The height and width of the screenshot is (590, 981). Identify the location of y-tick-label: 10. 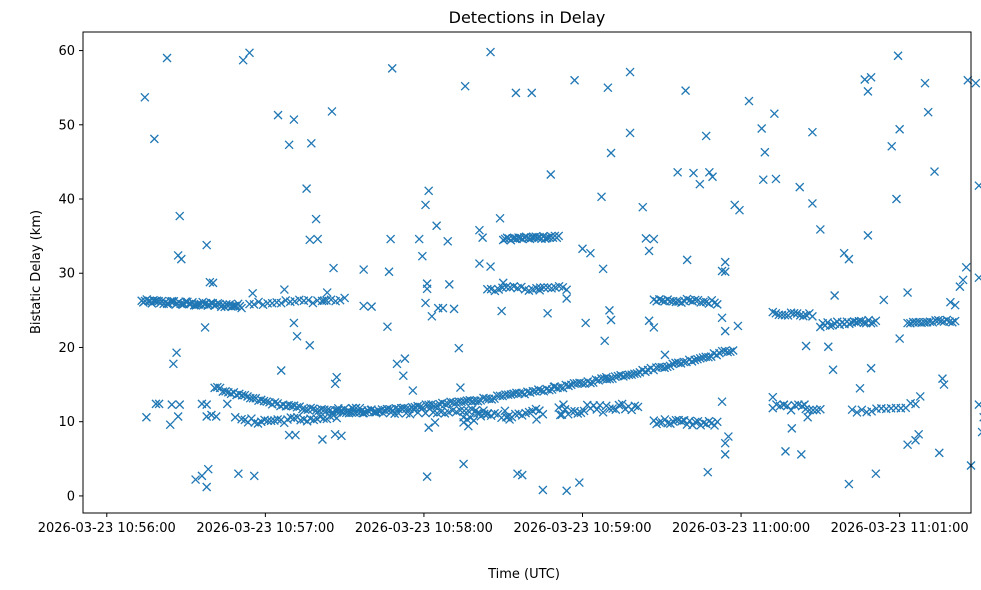
(66, 422).